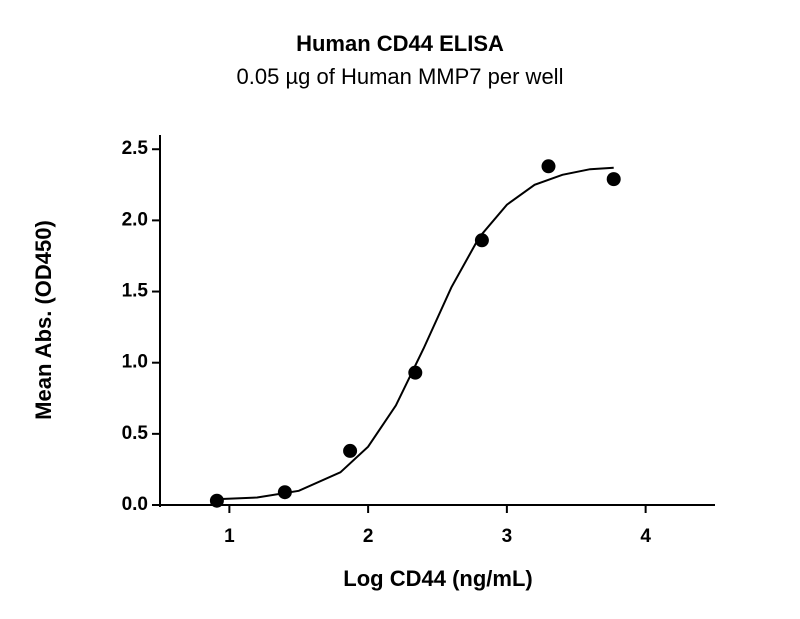  What do you see at coordinates (135, 362) in the screenshot?
I see `y-tick-label: 1.0` at bounding box center [135, 362].